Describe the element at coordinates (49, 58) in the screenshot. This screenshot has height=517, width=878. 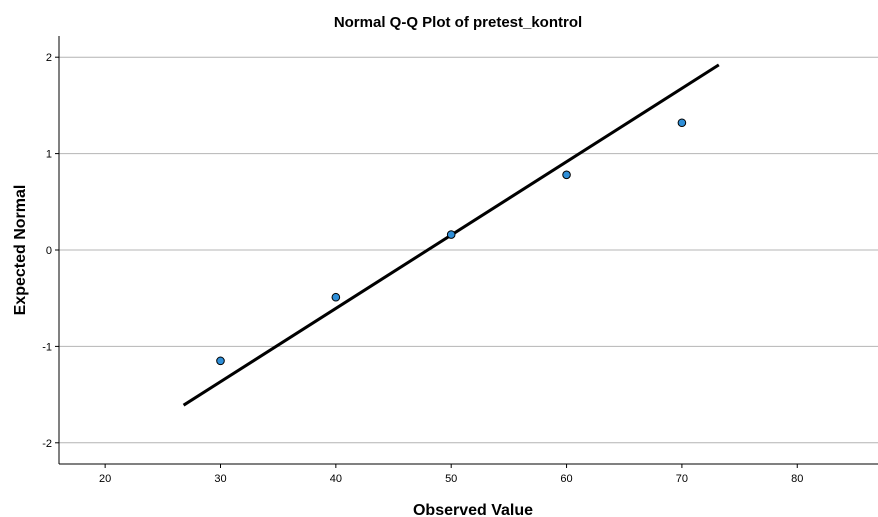
I see `y-tick-label: 2` at that location.